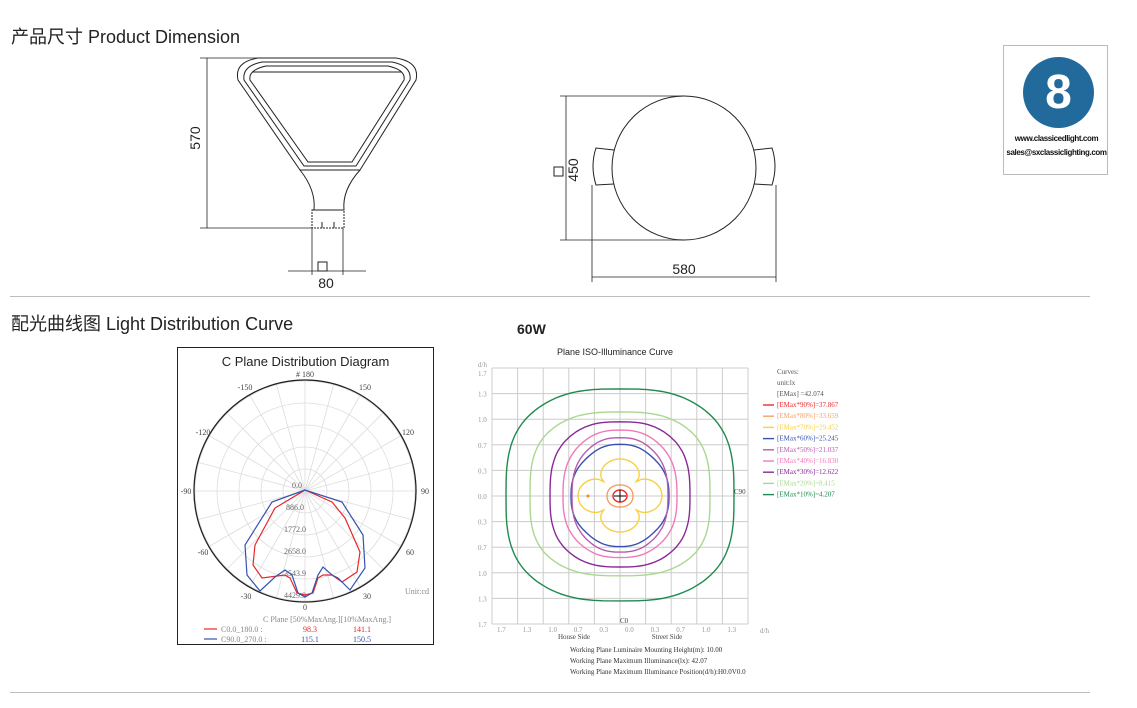 The height and width of the screenshot is (708, 1137). Describe the element at coordinates (242, 629) in the screenshot. I see `legend-series-name: C0.0_180.0 :` at that location.